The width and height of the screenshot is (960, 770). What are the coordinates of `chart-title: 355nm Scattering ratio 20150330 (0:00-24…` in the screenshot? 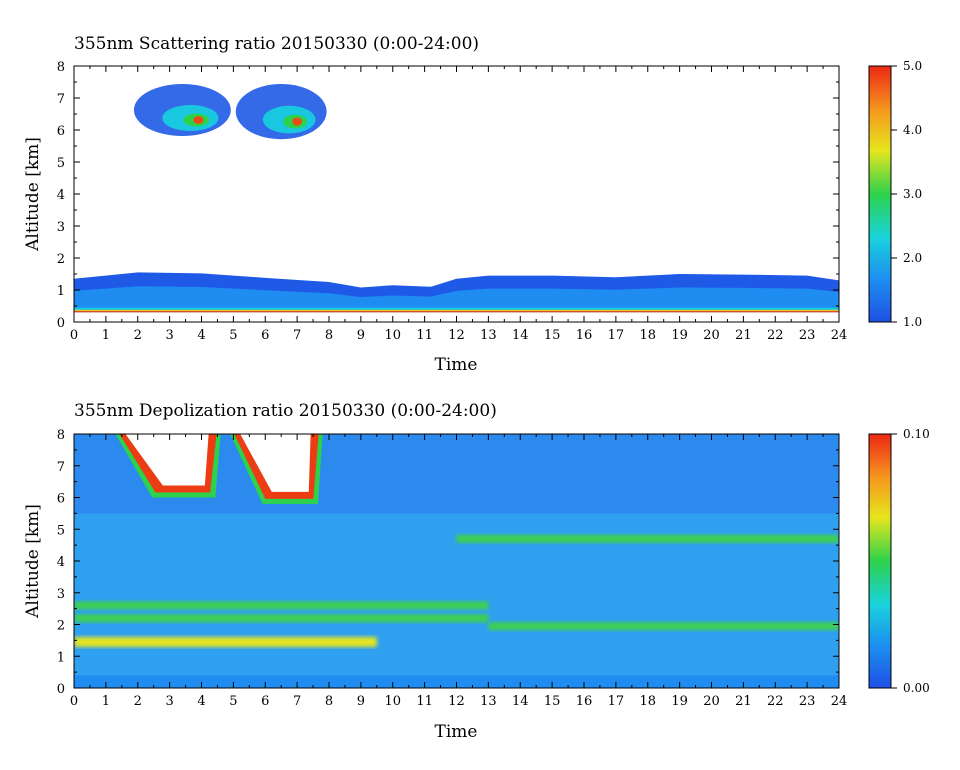 It's located at (276, 44).